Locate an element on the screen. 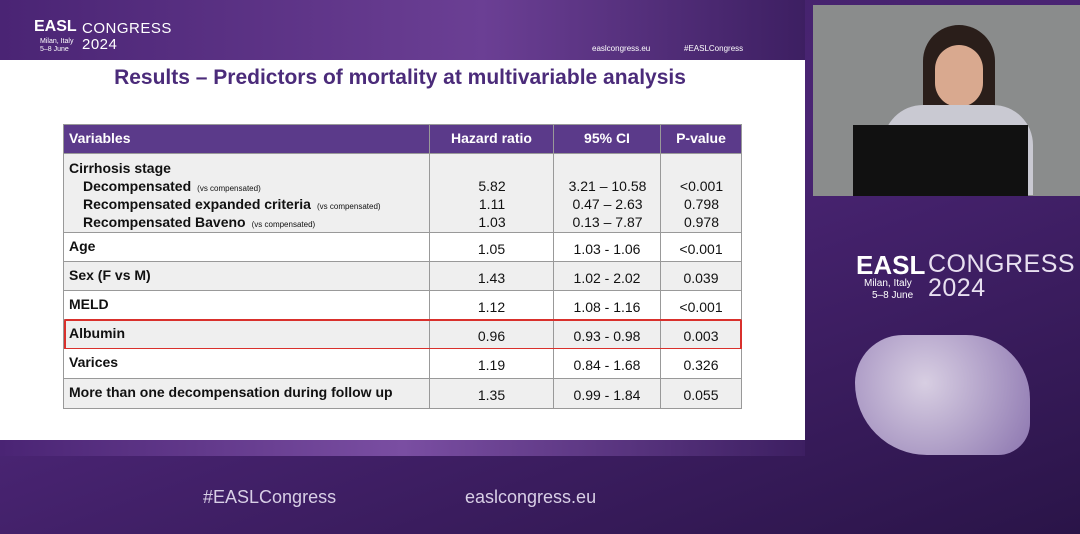  value: 0.99 - 1.84 is located at coordinates (607, 394).